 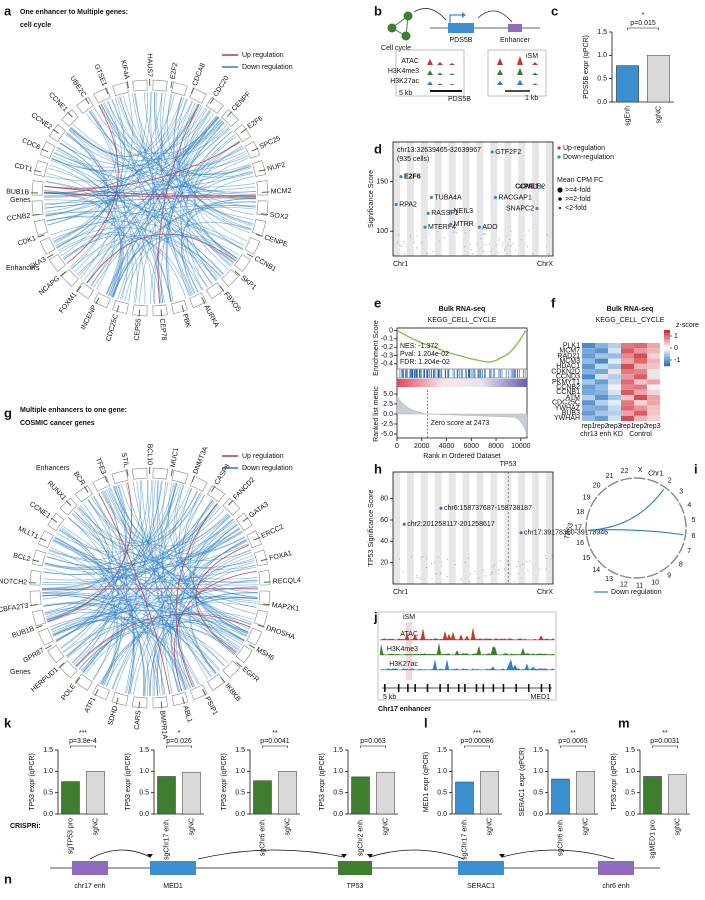 What do you see at coordinates (68, 692) in the screenshot?
I see `gene-label: POLE` at bounding box center [68, 692].